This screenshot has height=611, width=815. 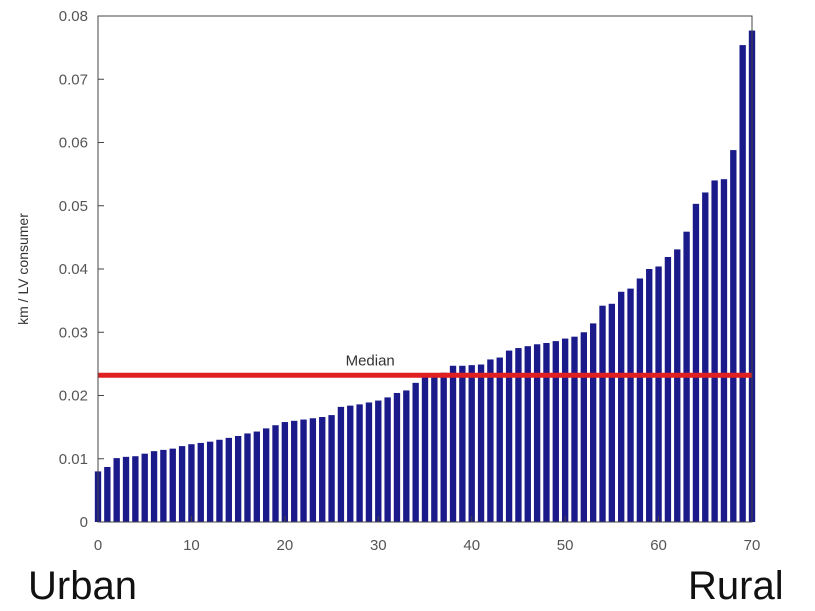 What do you see at coordinates (191, 545) in the screenshot?
I see `x-tick-label-10: 10` at bounding box center [191, 545].